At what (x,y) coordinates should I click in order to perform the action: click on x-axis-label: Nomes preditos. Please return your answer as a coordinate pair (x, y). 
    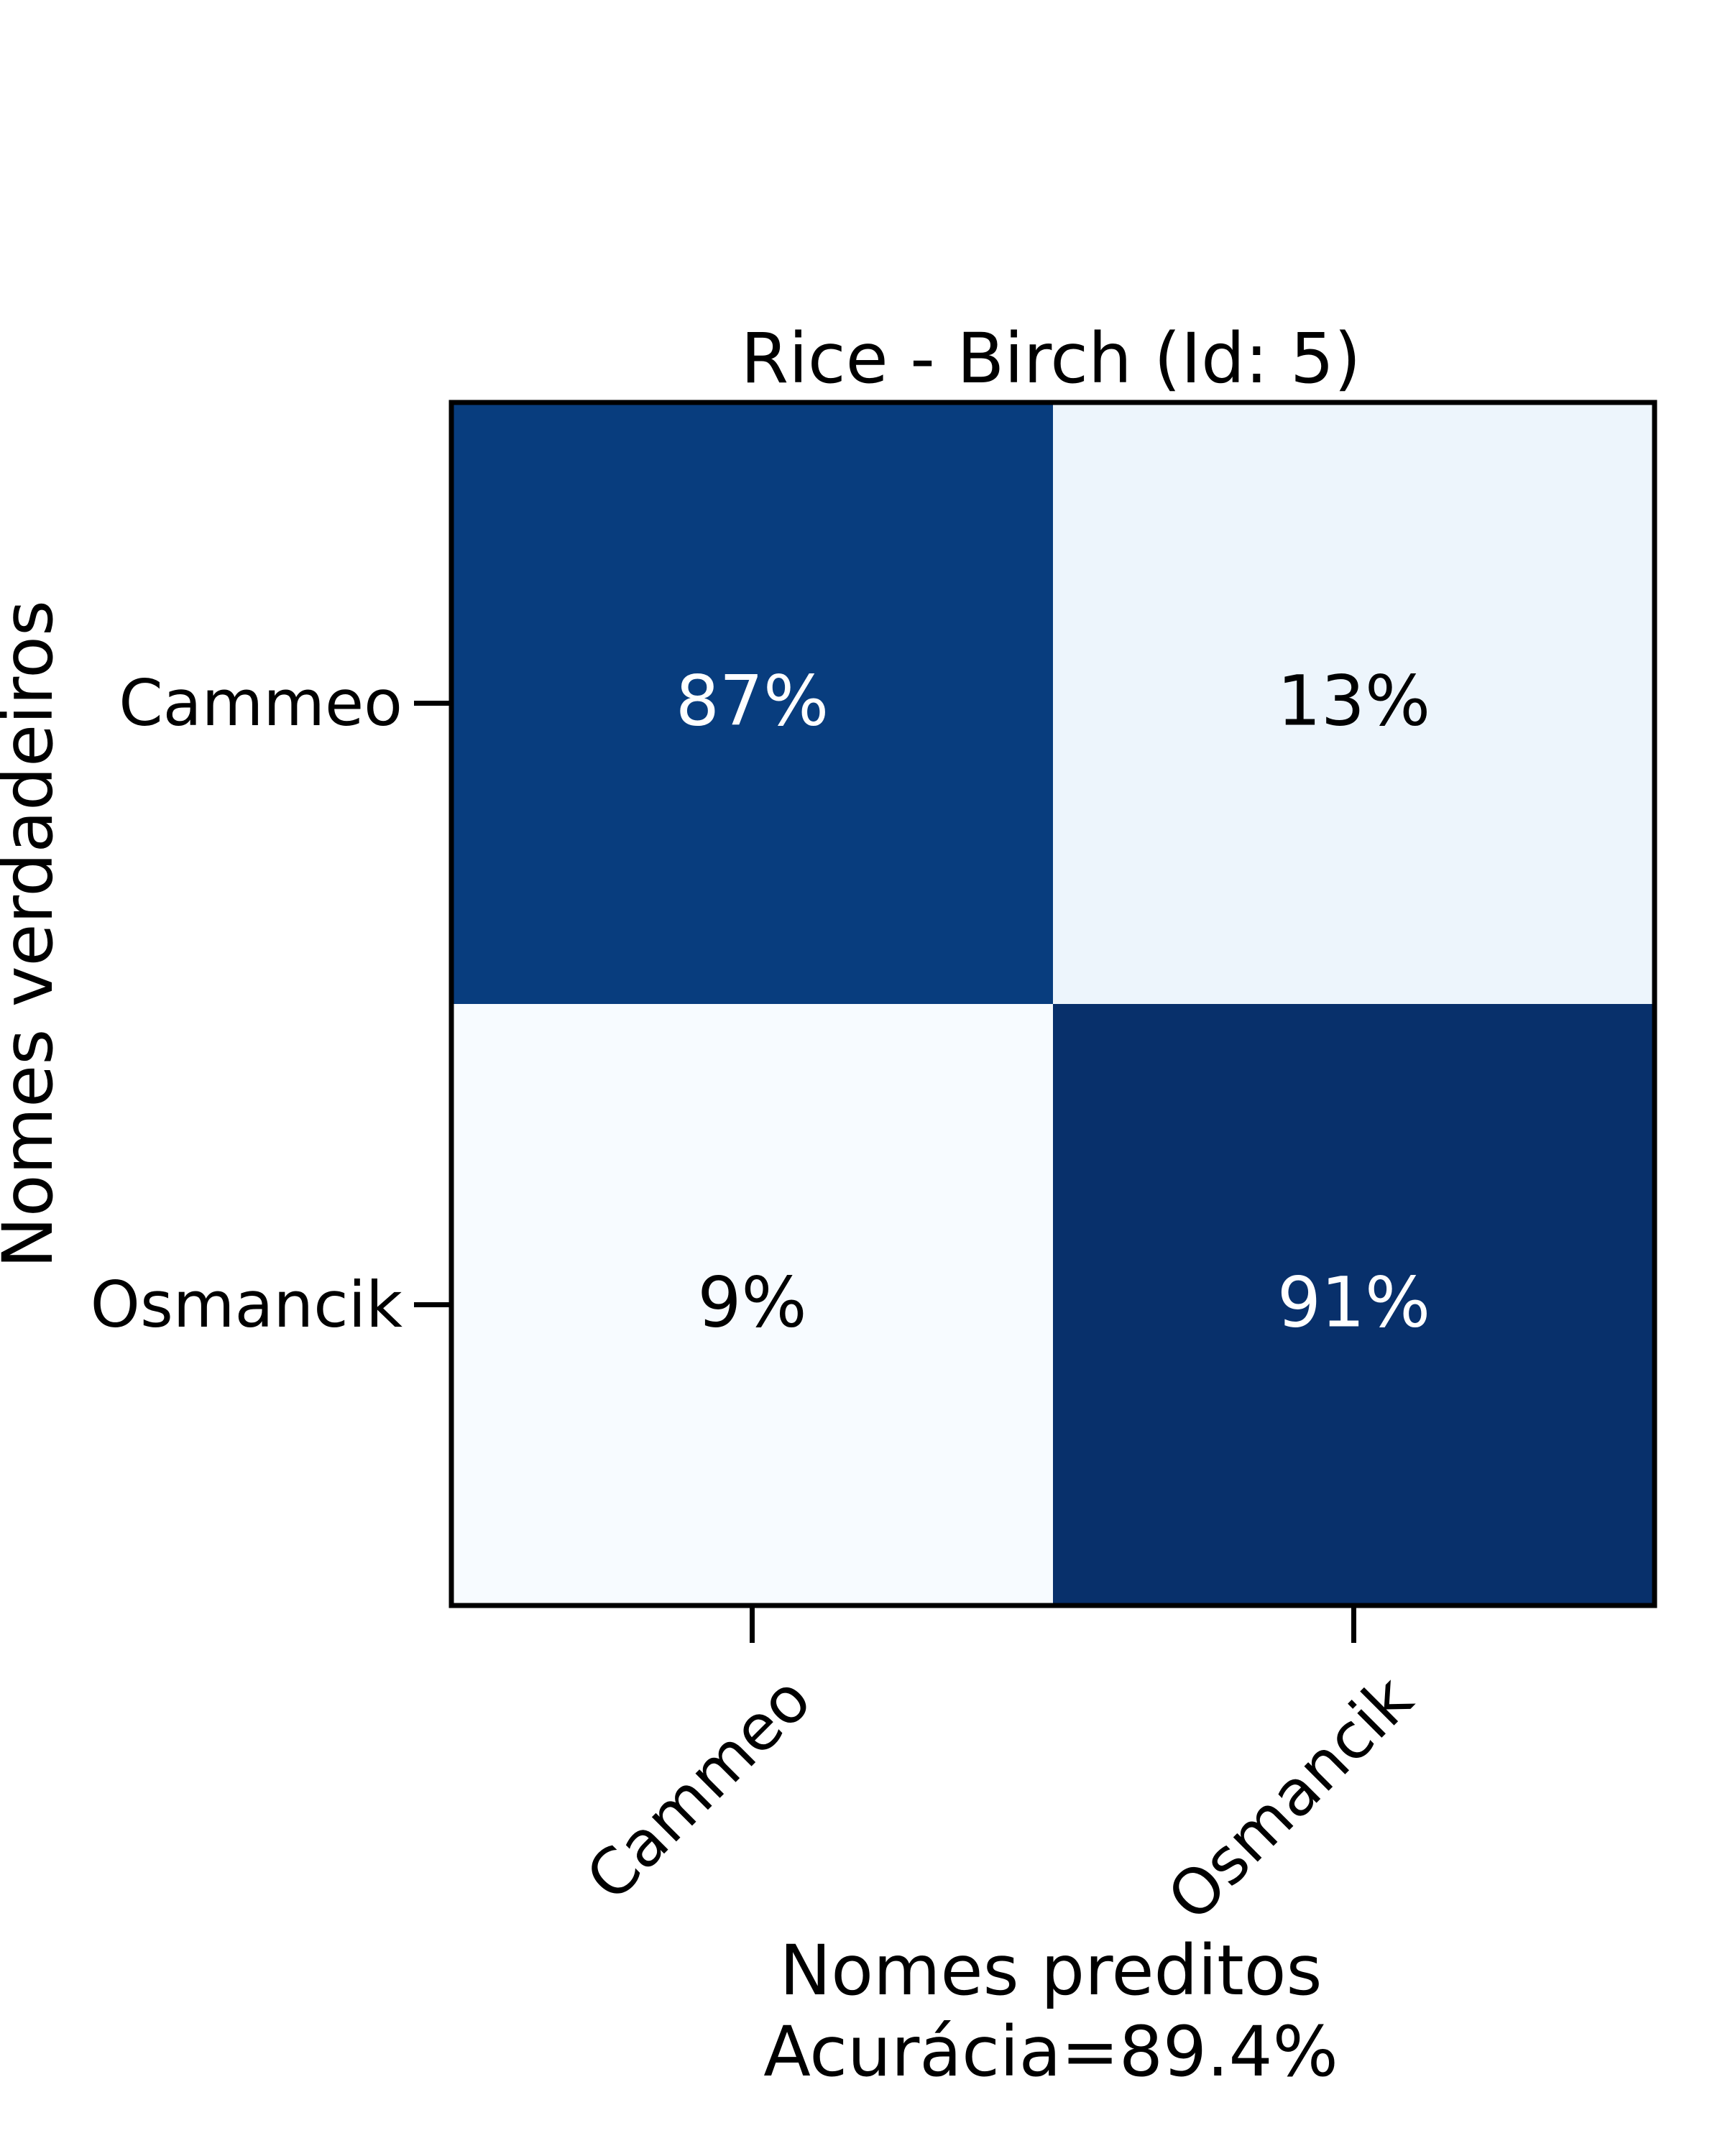
    Looking at the image, I should click on (1050, 1971).